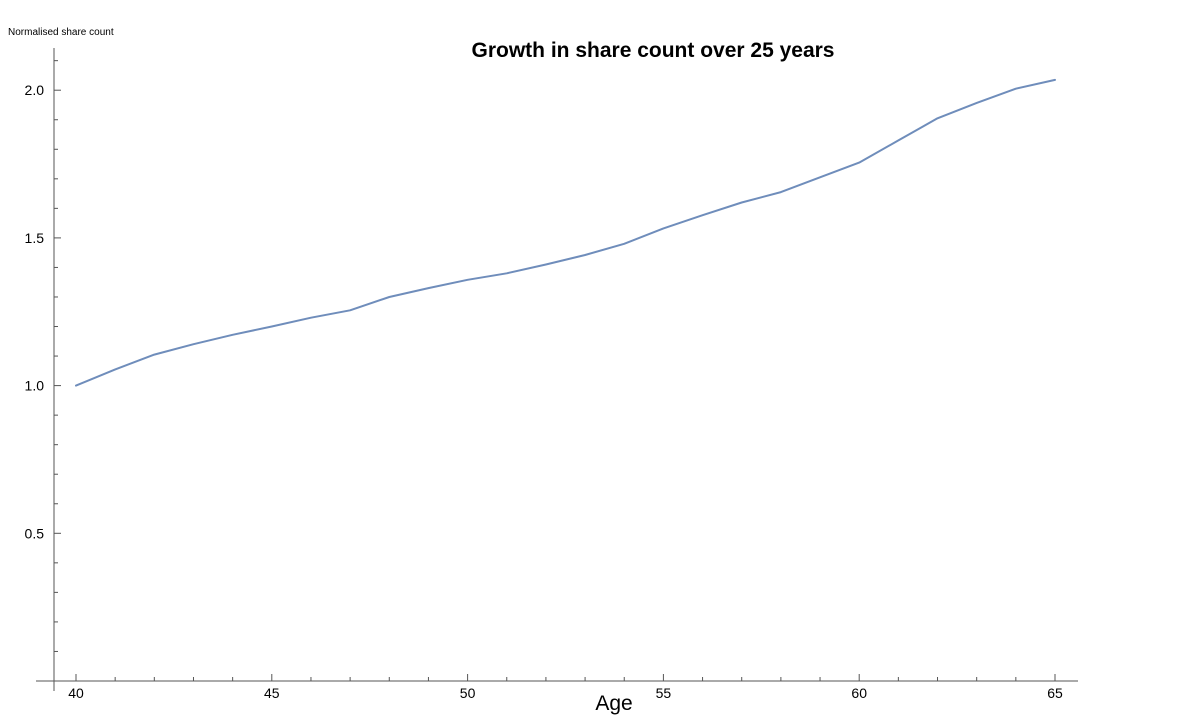 The height and width of the screenshot is (724, 1200). What do you see at coordinates (653, 50) in the screenshot?
I see `chart-title: Growth in share count over 25 years` at bounding box center [653, 50].